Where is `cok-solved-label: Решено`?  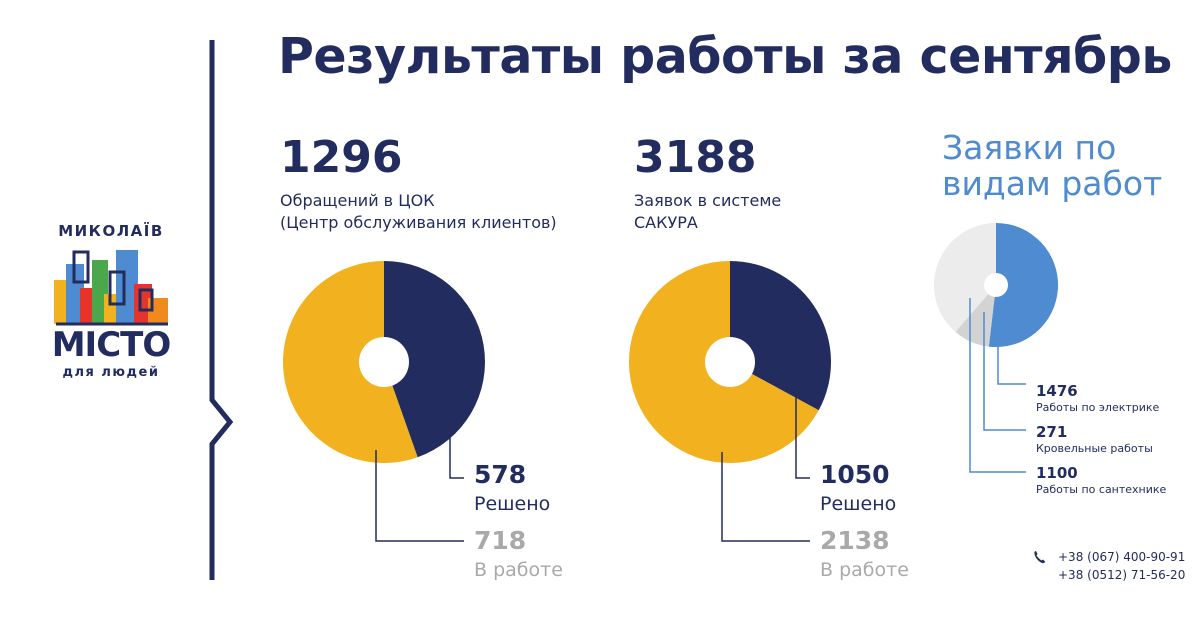 cok-solved-label: Решено is located at coordinates (512, 504).